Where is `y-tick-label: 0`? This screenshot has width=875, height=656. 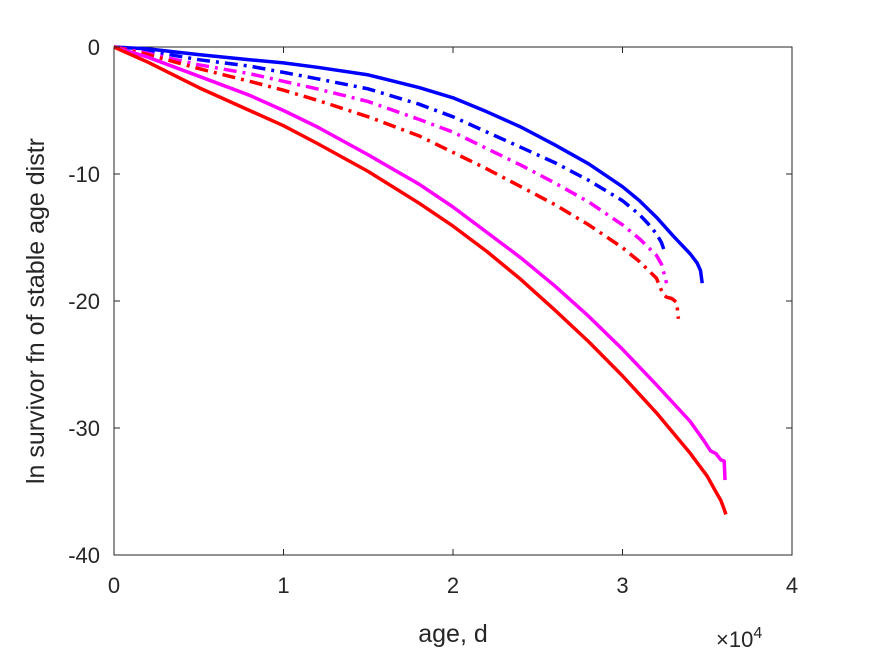 y-tick-label: 0 is located at coordinates (94, 47).